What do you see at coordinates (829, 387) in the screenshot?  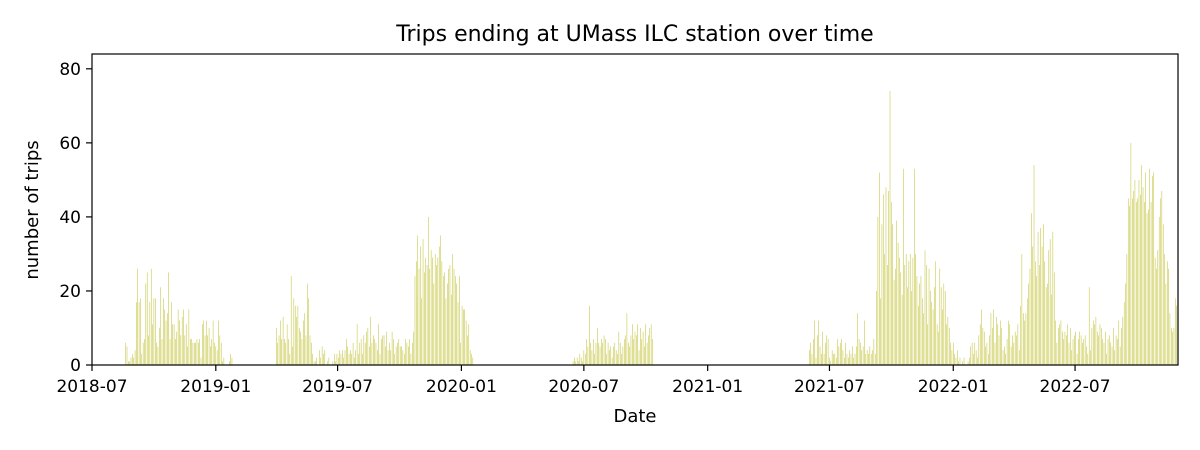 I see `x-tick-label-6: 2021-07` at bounding box center [829, 387].